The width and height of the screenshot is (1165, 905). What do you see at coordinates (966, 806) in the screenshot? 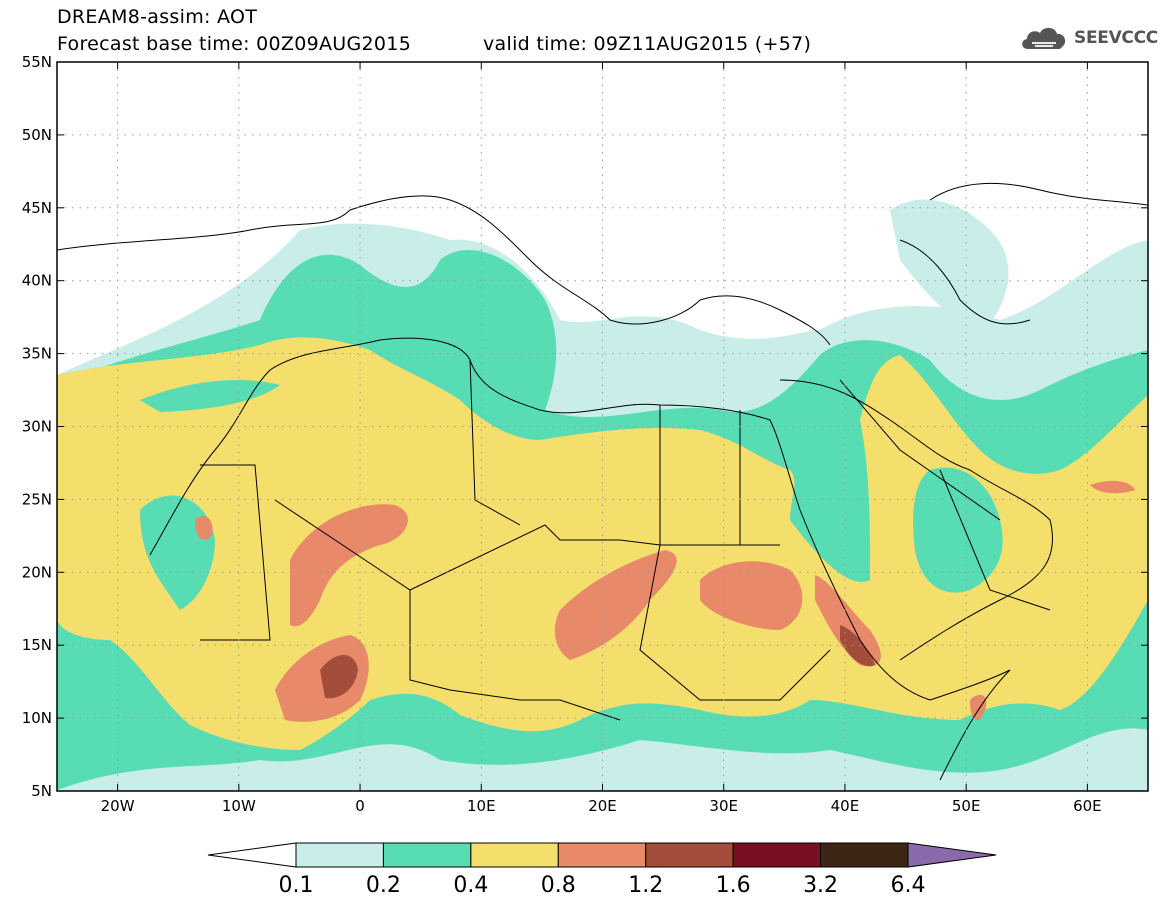
I see `lon-tick-label: 50E` at bounding box center [966, 806].